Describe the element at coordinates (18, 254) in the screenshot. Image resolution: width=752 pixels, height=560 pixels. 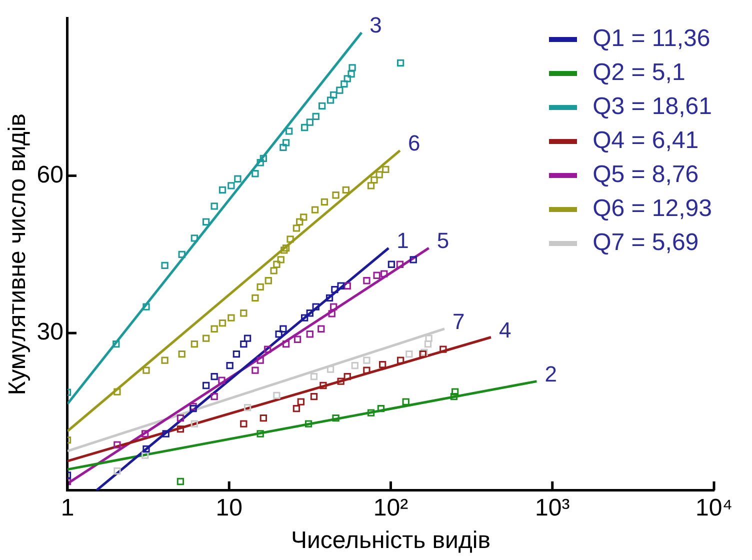
I see `y-axis-title: Кумулятивне число видів` at that location.